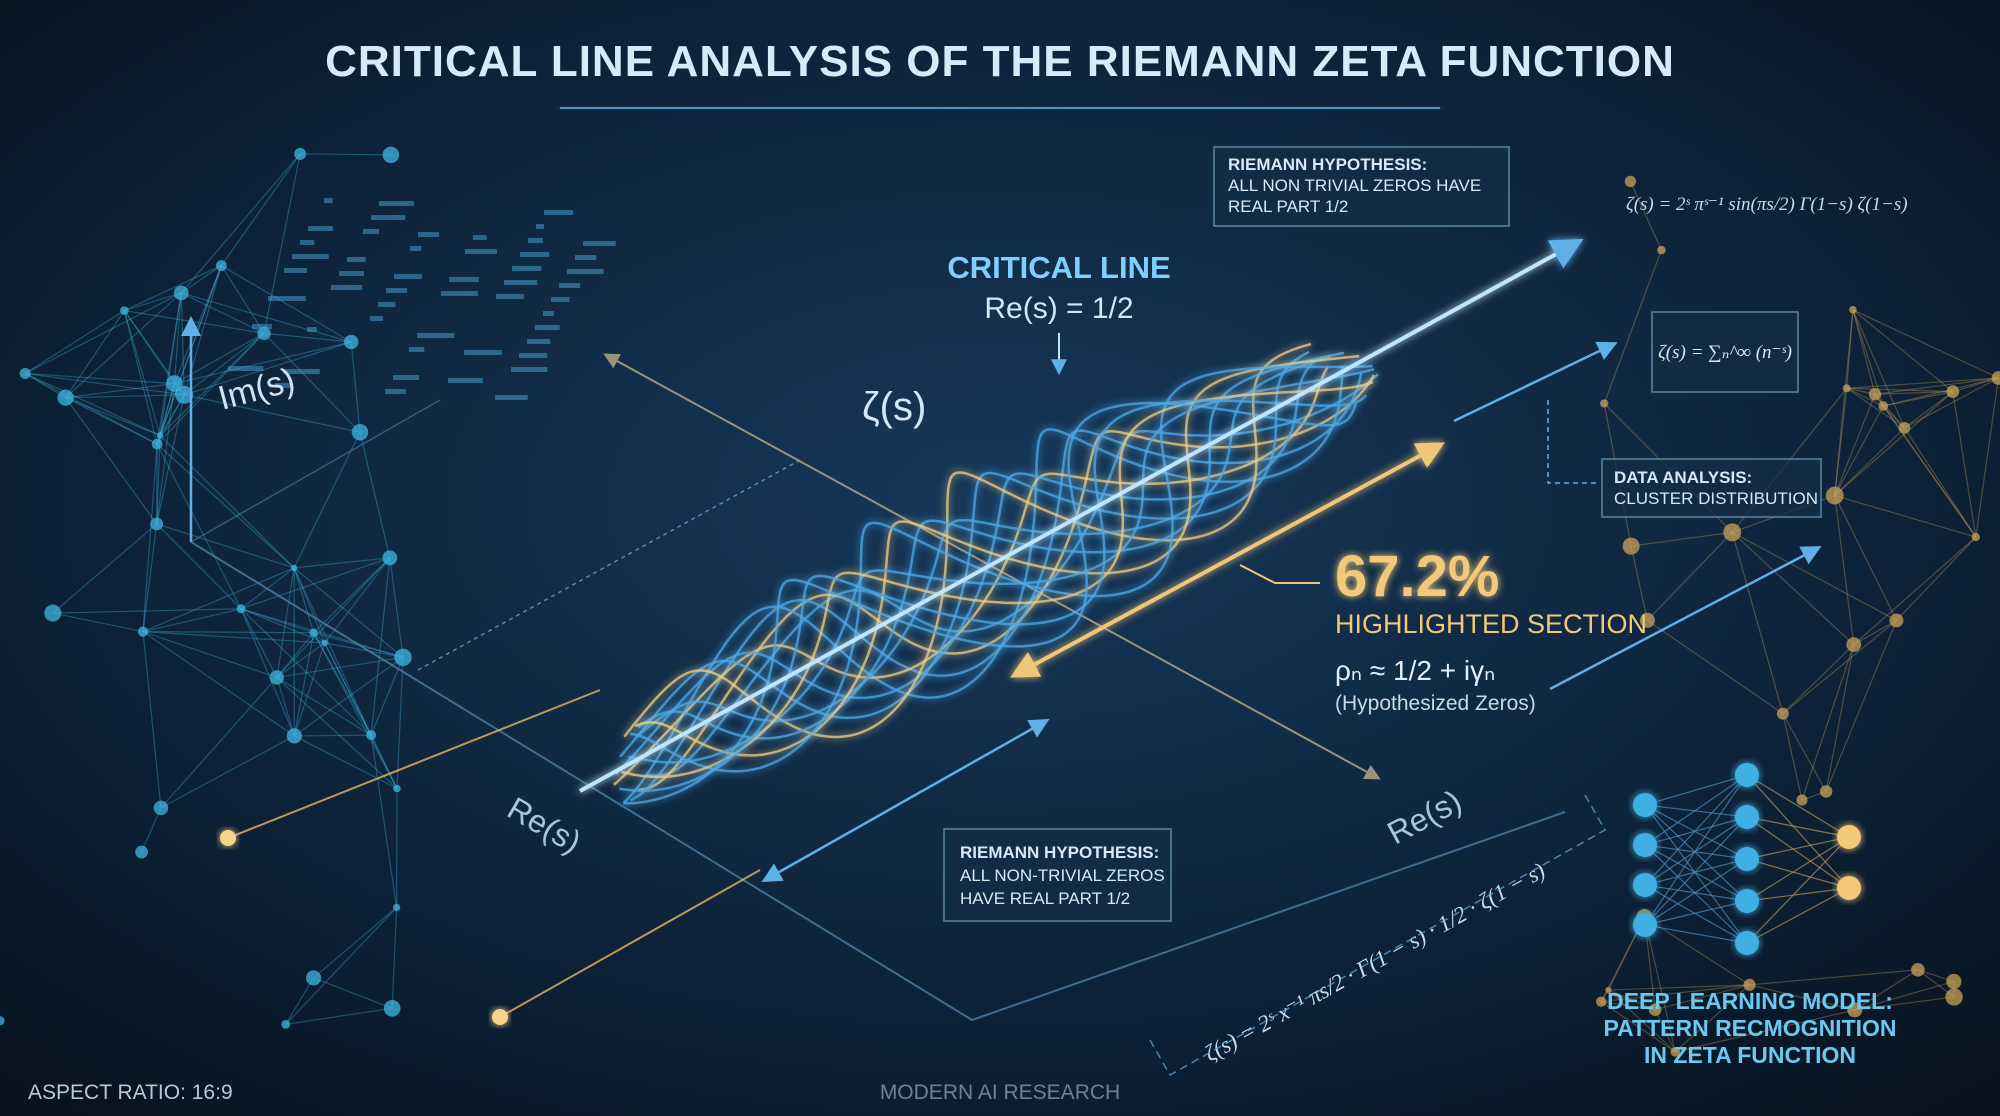 The image size is (2000, 1116). I want to click on model-caption: IN ZETA FUNCTION, so click(1750, 1055).